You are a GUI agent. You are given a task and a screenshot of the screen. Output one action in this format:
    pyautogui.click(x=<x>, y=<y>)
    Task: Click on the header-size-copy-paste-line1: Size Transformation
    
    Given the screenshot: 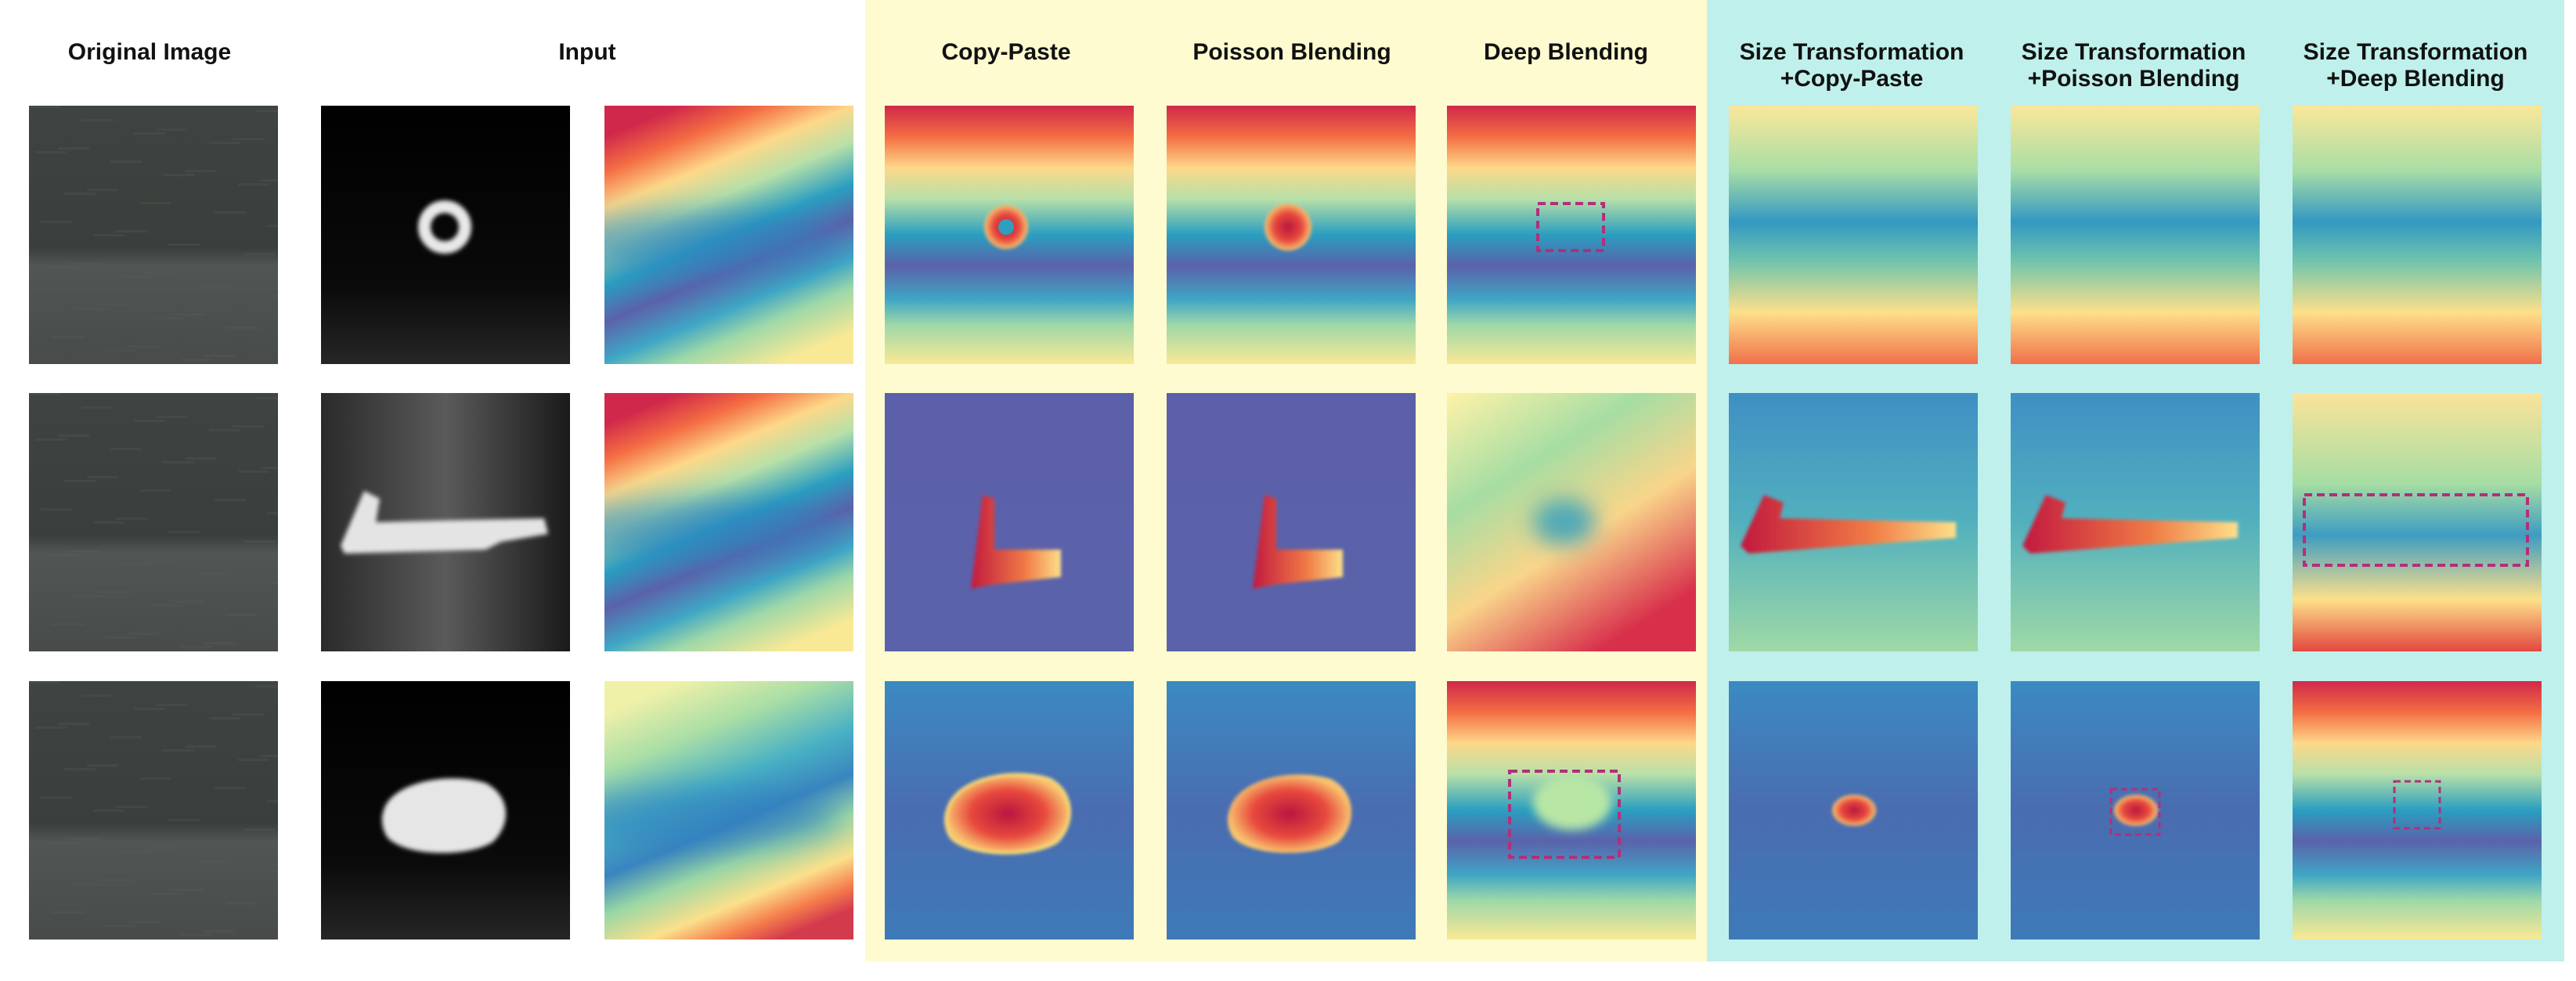 What is the action you would take?
    pyautogui.click(x=1851, y=52)
    